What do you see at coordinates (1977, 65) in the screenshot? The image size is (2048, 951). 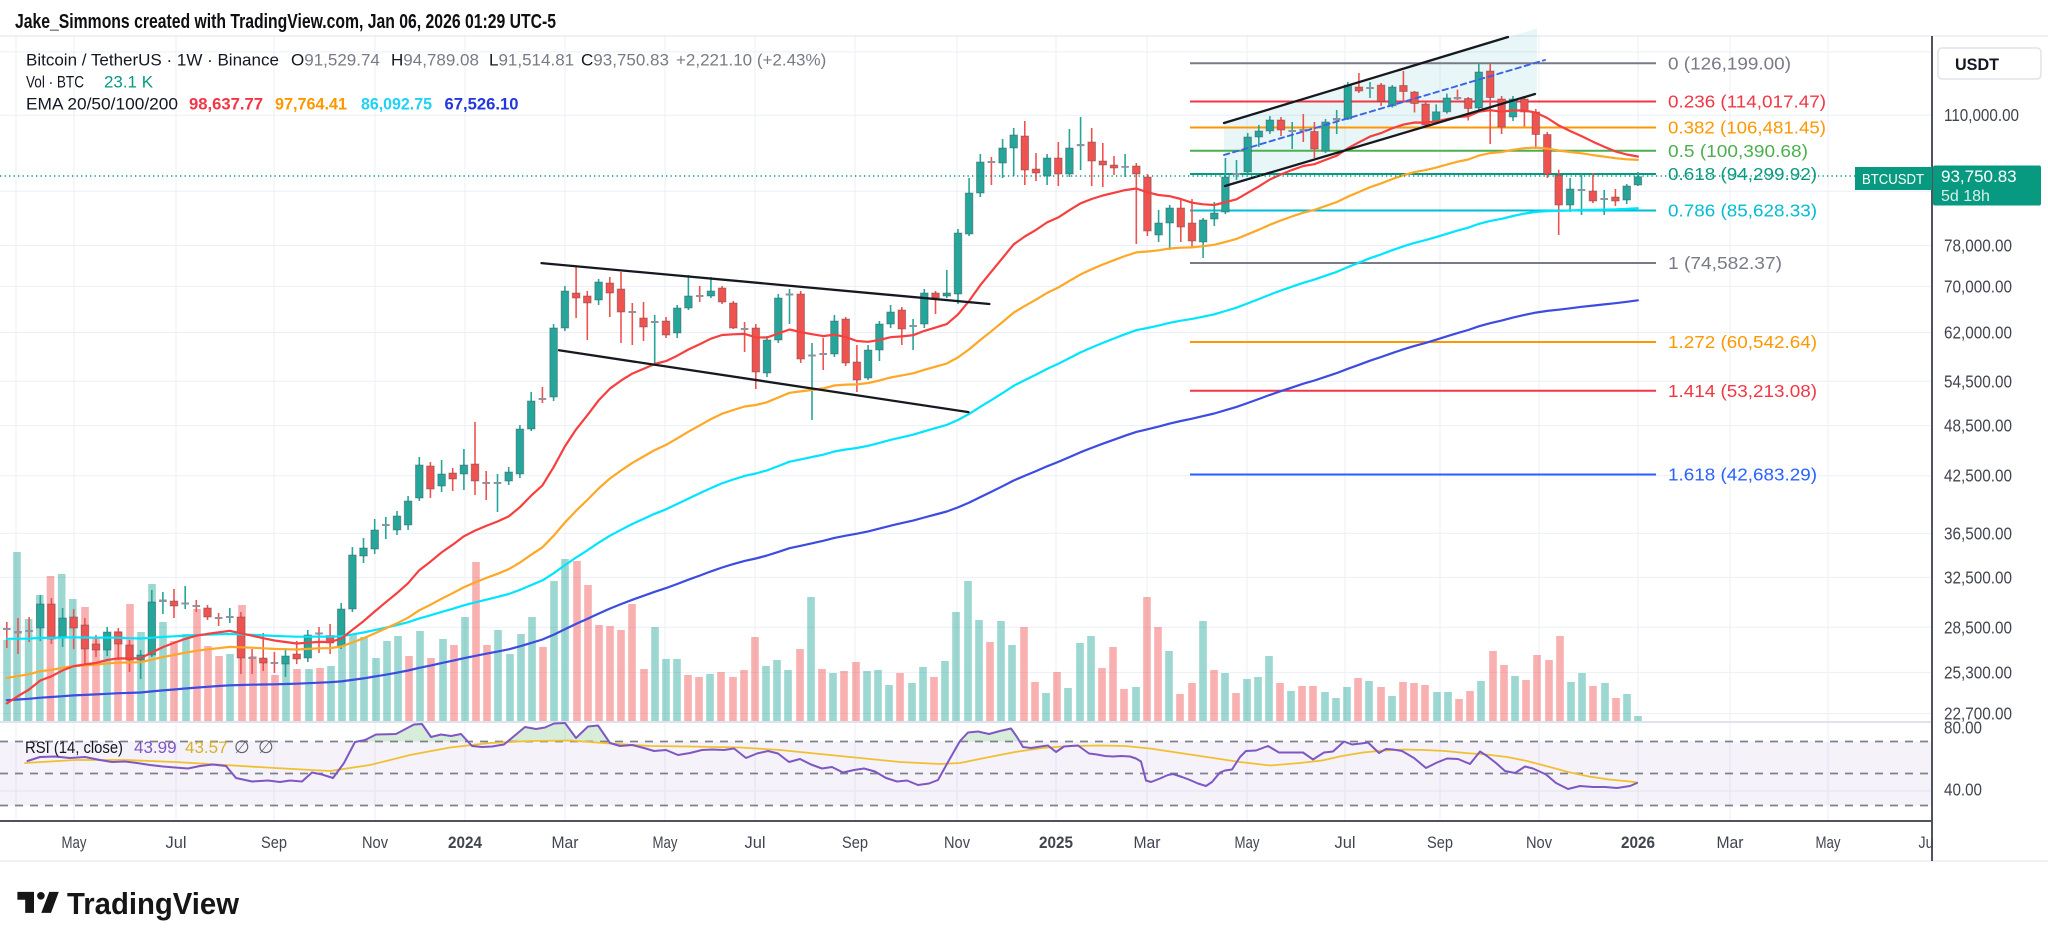 I see `svg-text: USDT` at bounding box center [1977, 65].